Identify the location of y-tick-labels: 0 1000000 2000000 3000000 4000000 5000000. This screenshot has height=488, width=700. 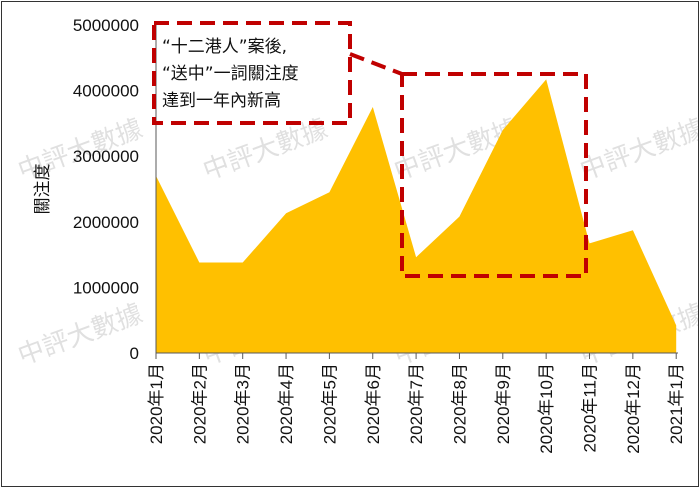
(106, 189).